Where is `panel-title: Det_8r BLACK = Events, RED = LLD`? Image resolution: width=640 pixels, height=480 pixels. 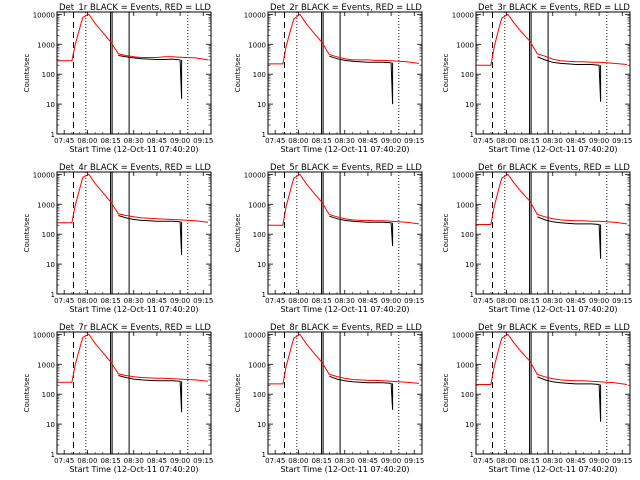 panel-title: Det_8r BLACK = Events, RED = LLD is located at coordinates (346, 328).